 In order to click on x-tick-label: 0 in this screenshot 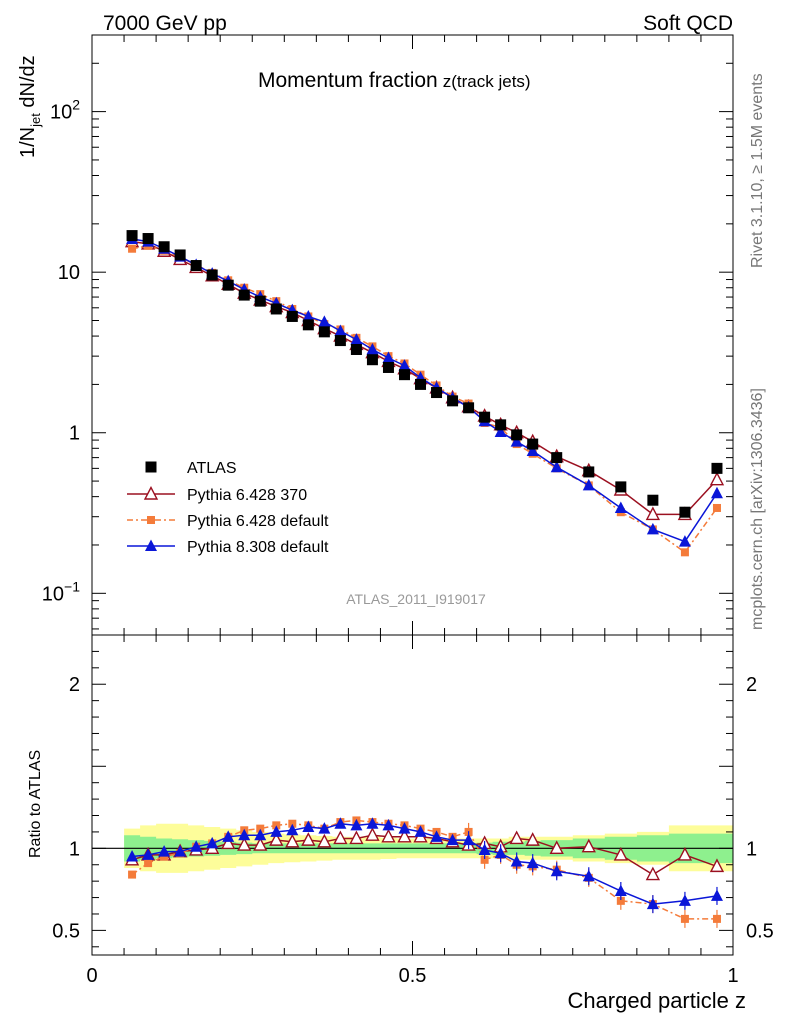, I will do `click(91, 976)`.